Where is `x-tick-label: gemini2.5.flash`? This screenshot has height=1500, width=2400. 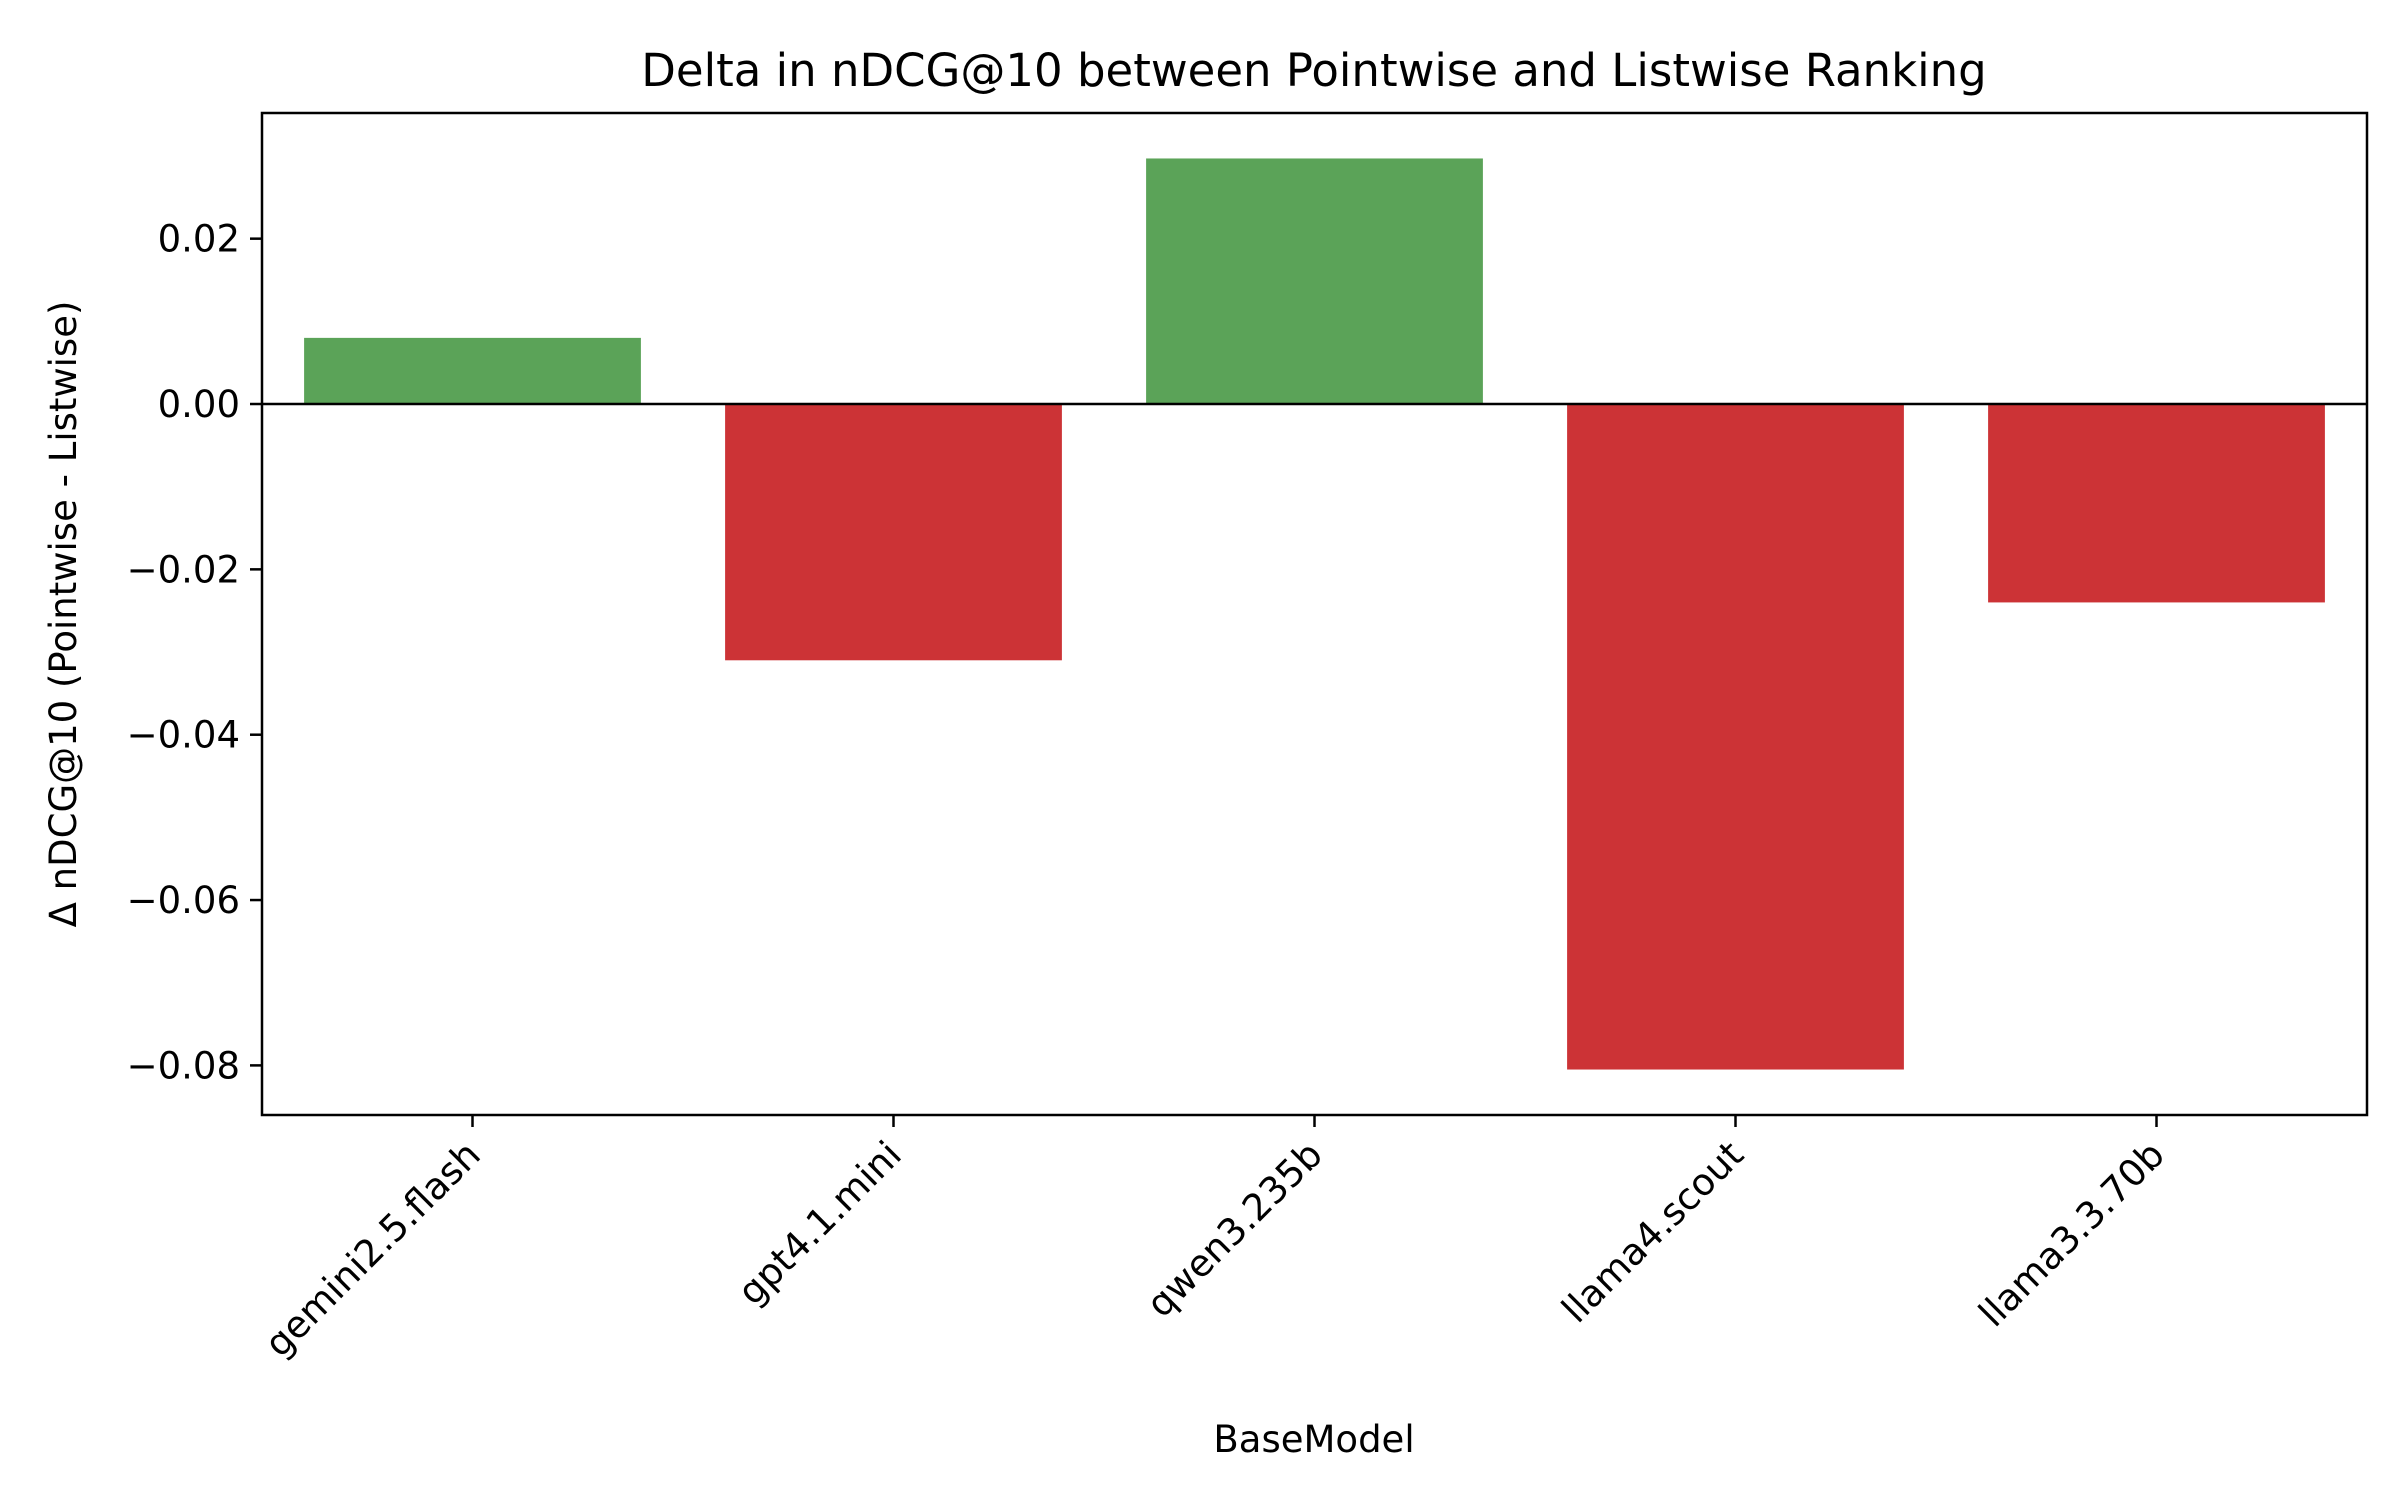 x-tick-label: gemini2.5.flash is located at coordinates (372, 1249).